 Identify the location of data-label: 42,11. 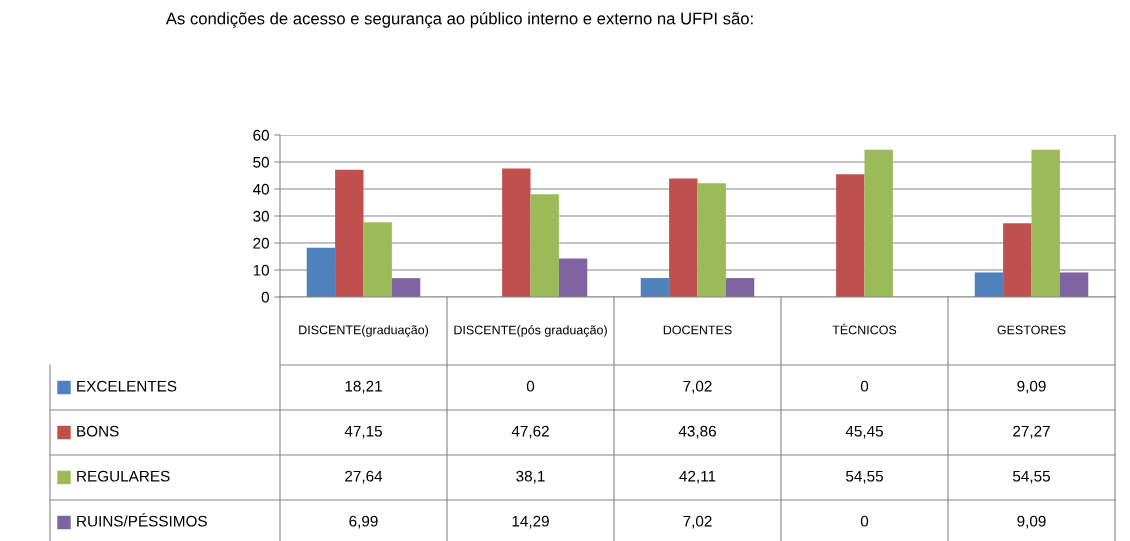
(697, 477).